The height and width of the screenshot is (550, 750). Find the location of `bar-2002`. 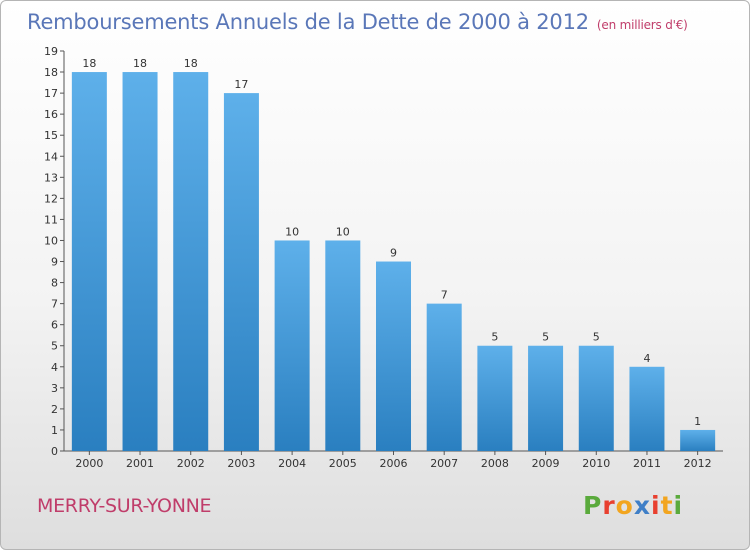

bar-2002 is located at coordinates (191, 261).